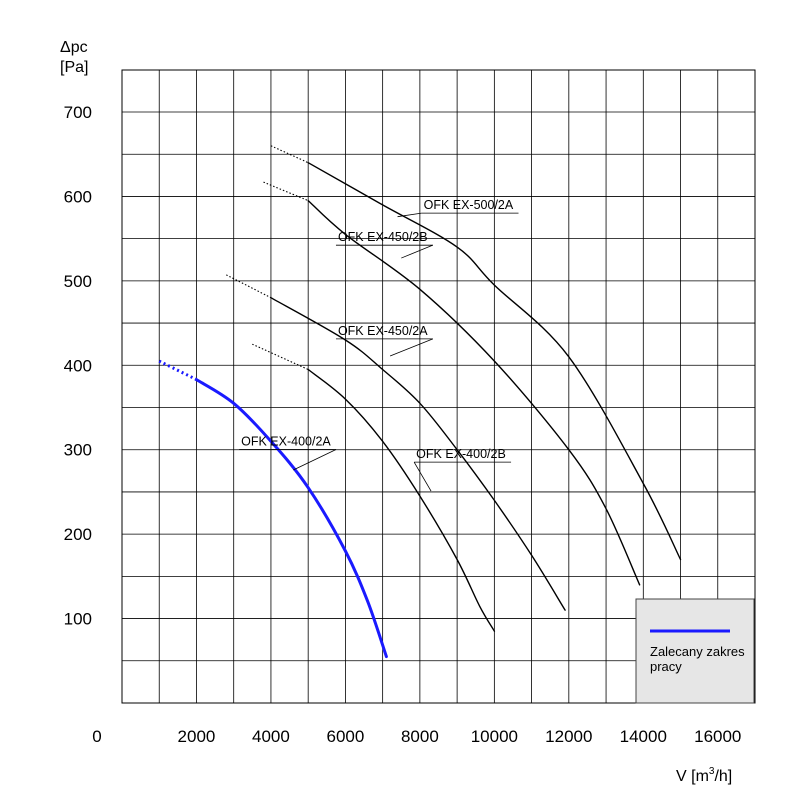 The width and height of the screenshot is (800, 800). What do you see at coordinates (78, 281) in the screenshot?
I see `y-tick-label: 500` at bounding box center [78, 281].